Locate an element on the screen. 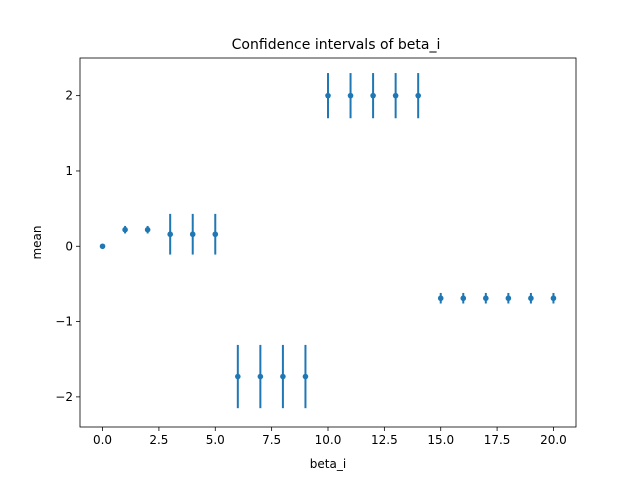  x-tick-label: 12.5 is located at coordinates (384, 440).